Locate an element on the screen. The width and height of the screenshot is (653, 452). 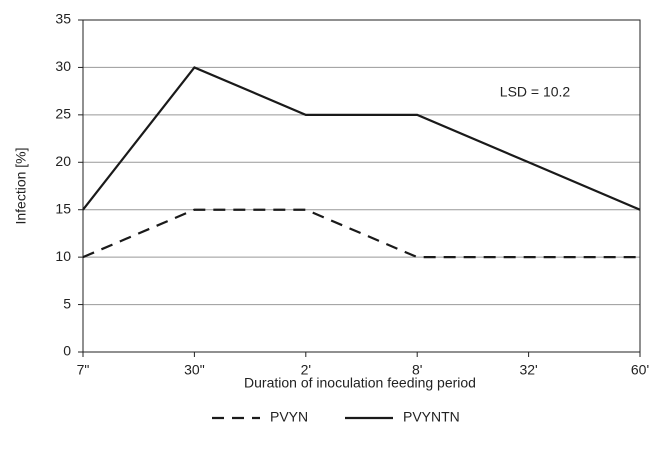
y-tick-label: 10 is located at coordinates (63, 256).